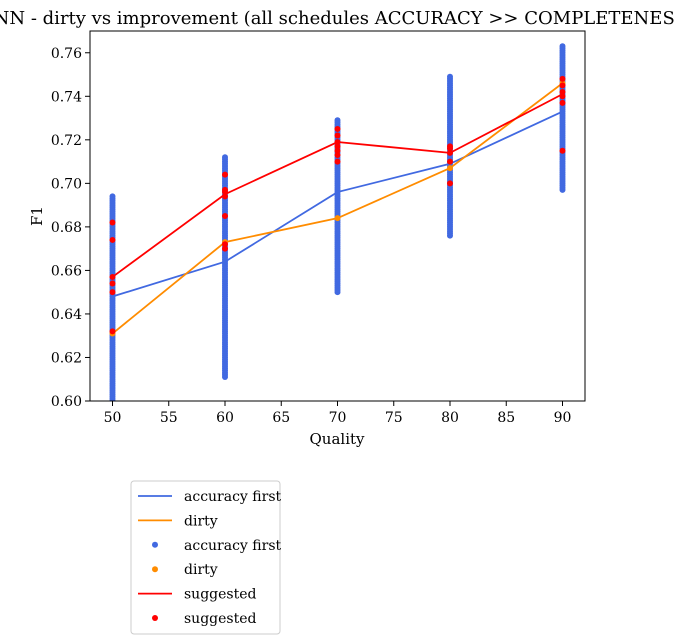  I want to click on y-tick-label: 0.70, so click(66, 184).